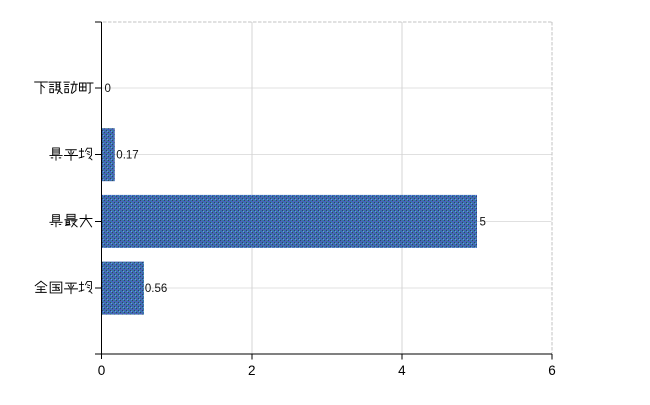  Describe the element at coordinates (252, 370) in the screenshot. I see `svg-text: 2` at that location.